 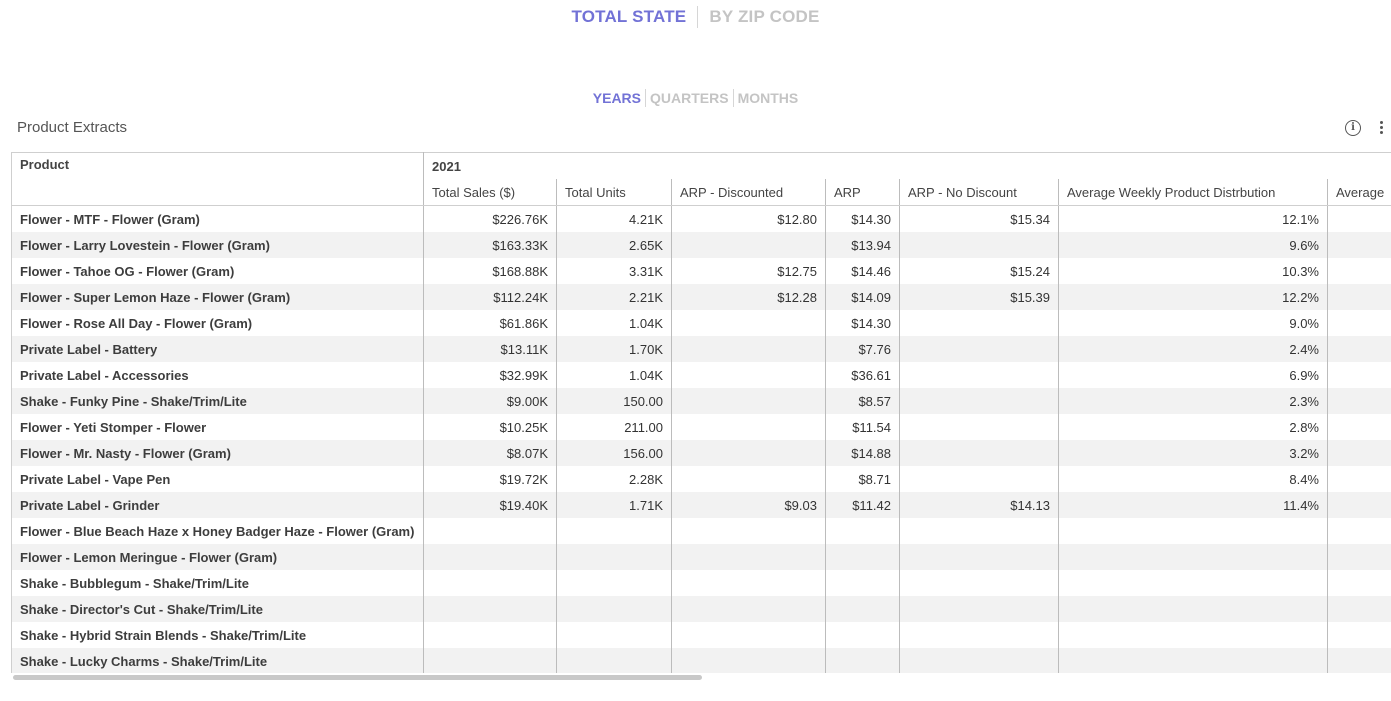 I want to click on product-name-cell: Flower - Yeti Stomper - Flower, so click(x=217, y=427).